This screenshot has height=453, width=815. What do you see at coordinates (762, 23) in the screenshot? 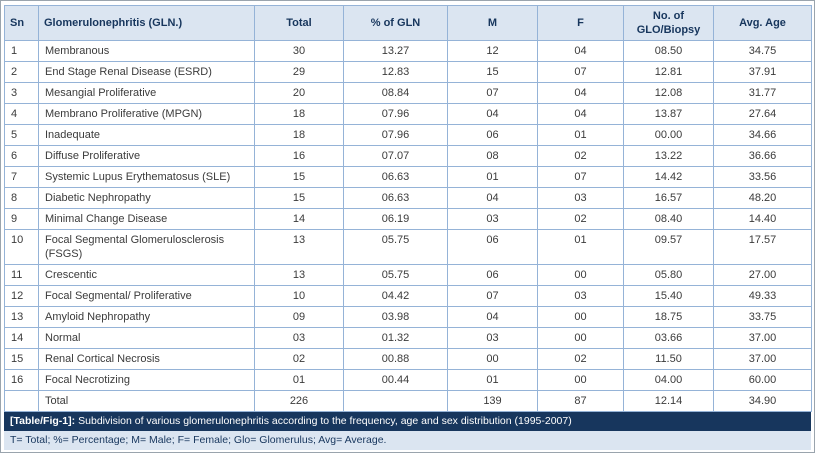
I see `column-header: Avg. Age` at bounding box center [762, 23].